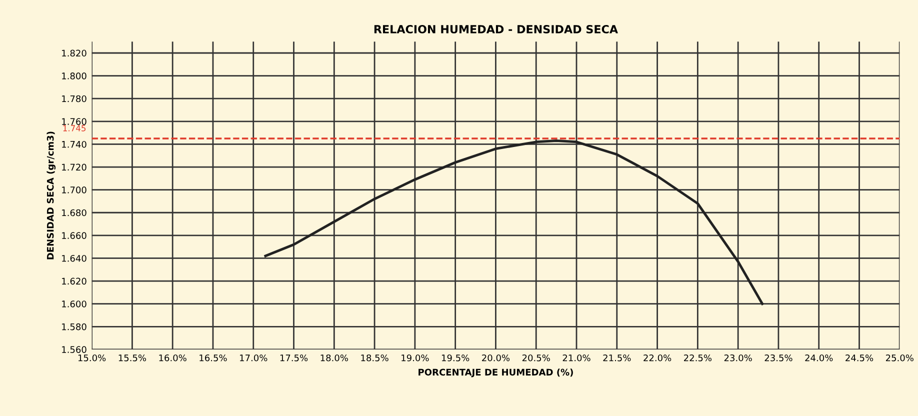 This screenshot has height=416, width=918. What do you see at coordinates (74, 144) in the screenshot?
I see `y-tick-label: 1.740` at bounding box center [74, 144].